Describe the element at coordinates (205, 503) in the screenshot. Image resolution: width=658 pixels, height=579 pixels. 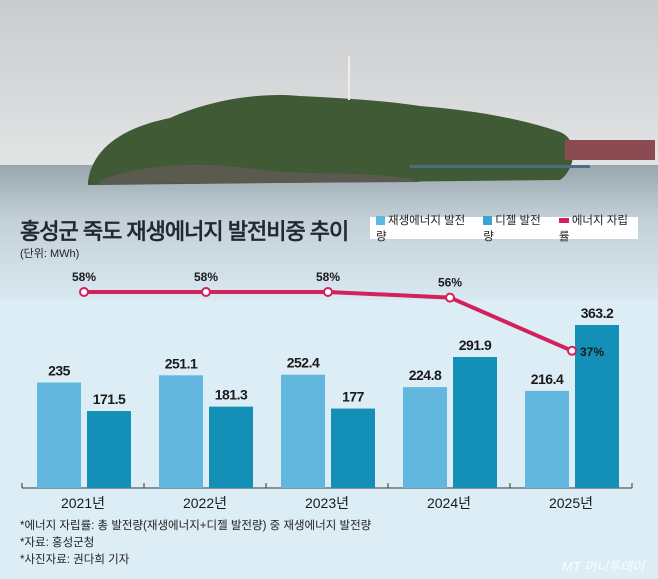
I see `x-tick-label: 2022년` at that location.